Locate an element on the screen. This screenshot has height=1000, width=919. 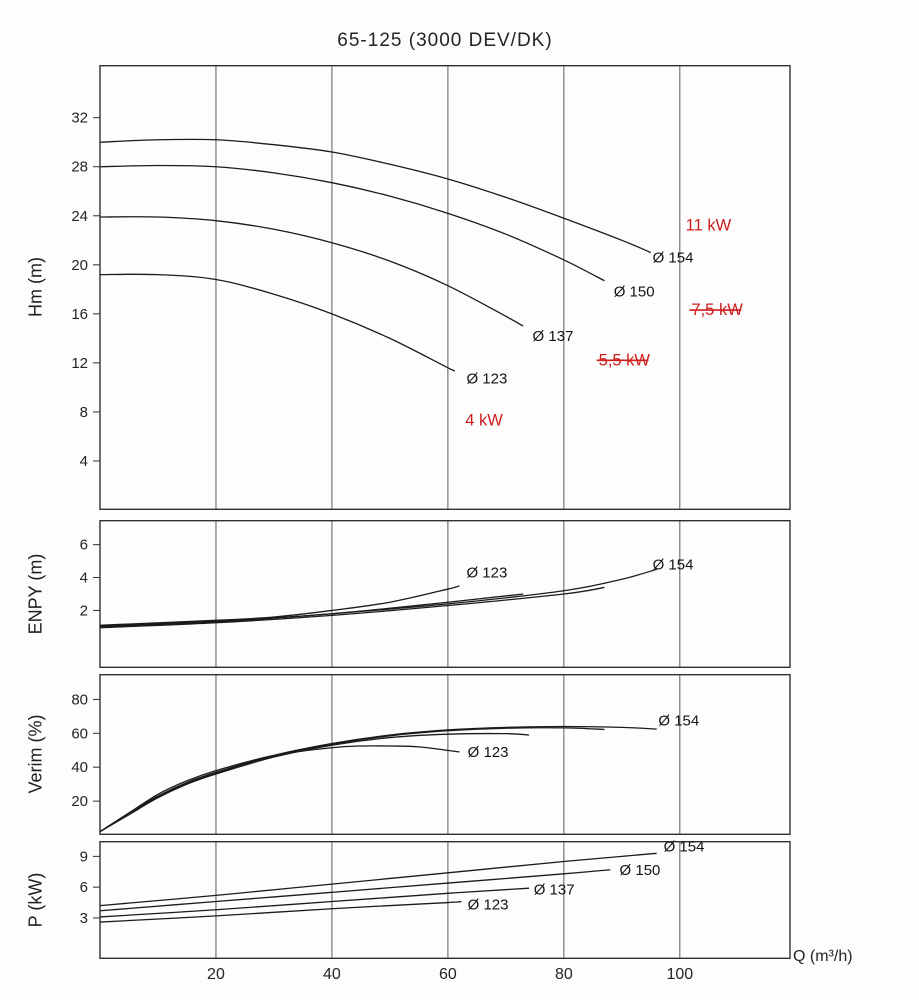
power-annotation: 4 kW is located at coordinates (484, 420).